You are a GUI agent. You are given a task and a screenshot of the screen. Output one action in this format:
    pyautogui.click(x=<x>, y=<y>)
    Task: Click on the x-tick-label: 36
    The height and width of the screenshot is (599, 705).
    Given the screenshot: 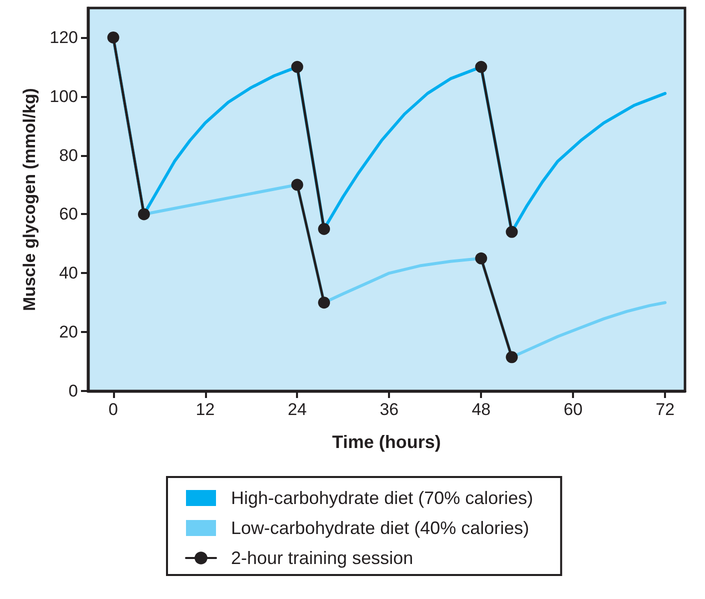 What is the action you would take?
    pyautogui.click(x=389, y=409)
    